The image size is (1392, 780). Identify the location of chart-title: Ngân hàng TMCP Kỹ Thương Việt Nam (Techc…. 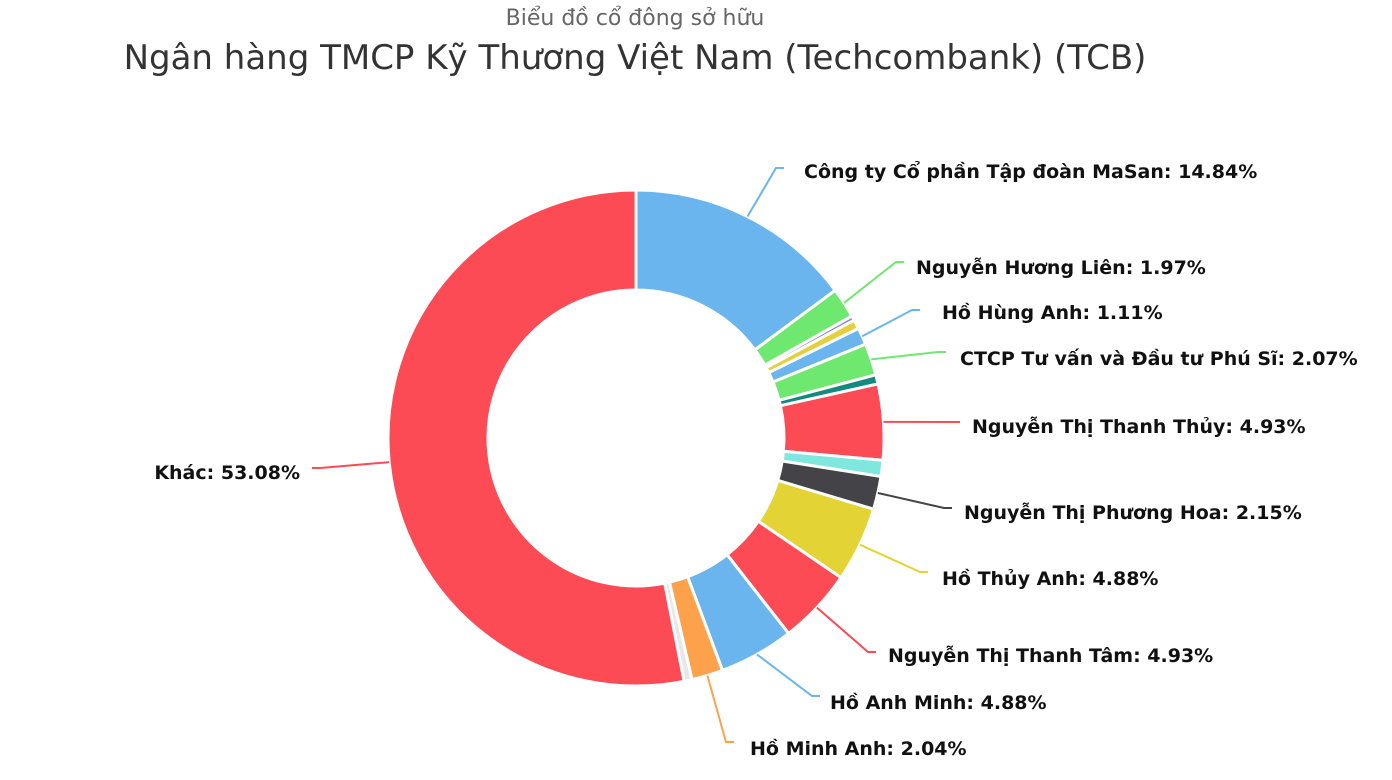
(635, 58).